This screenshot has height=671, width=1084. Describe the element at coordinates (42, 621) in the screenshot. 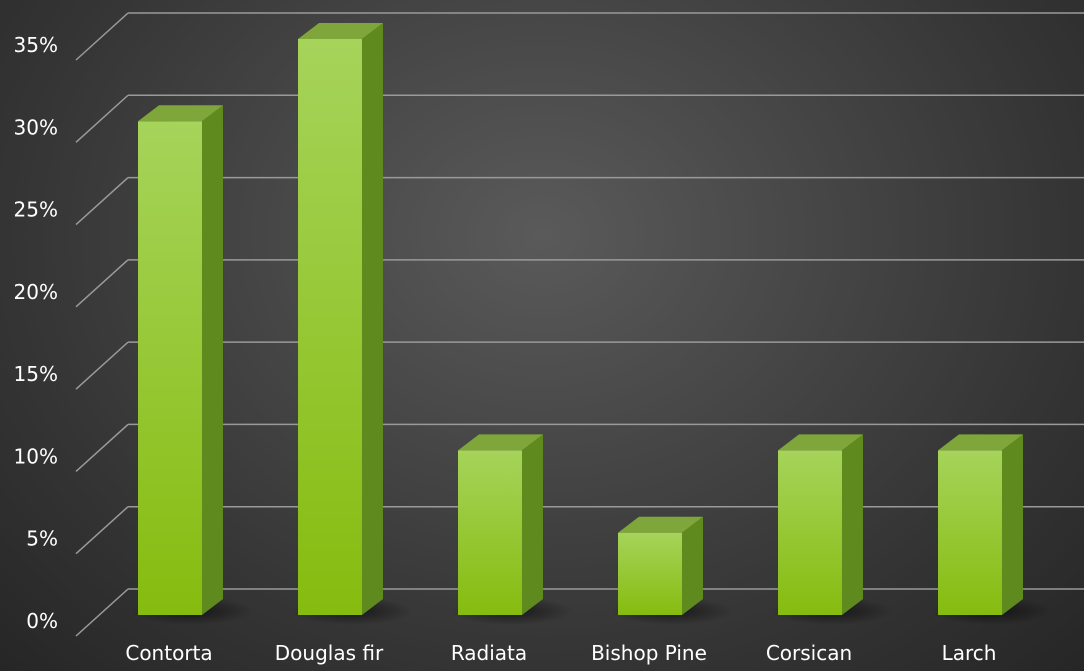

I see `y-tick-label: 0%` at that location.